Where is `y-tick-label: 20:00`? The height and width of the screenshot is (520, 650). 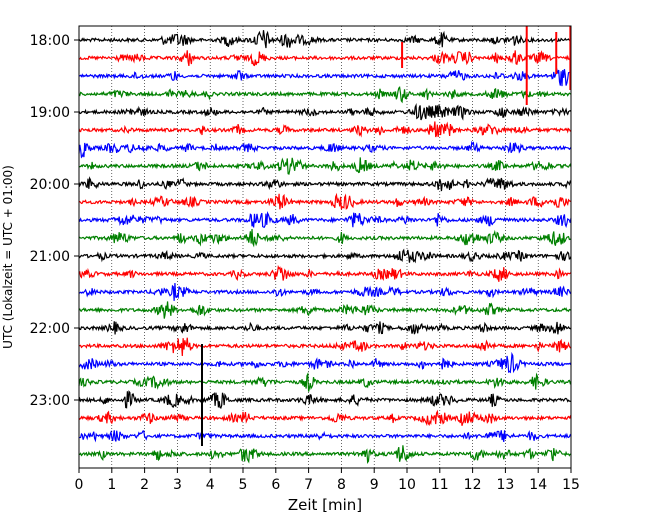
y-tick-label: 20:00 is located at coordinates (50, 185).